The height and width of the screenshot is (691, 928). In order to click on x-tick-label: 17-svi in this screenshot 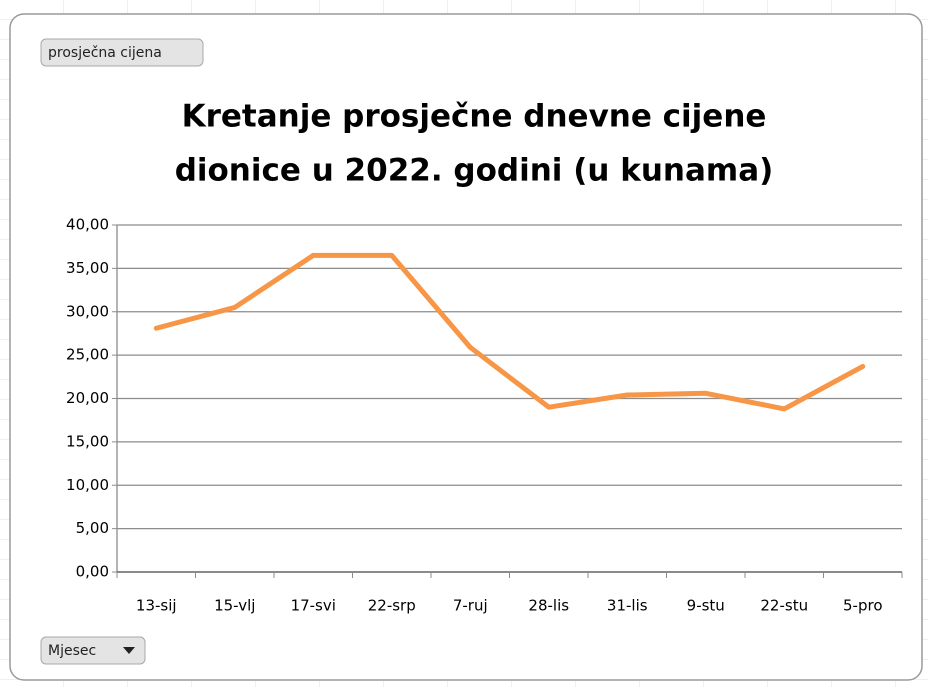, I will do `click(313, 606)`.